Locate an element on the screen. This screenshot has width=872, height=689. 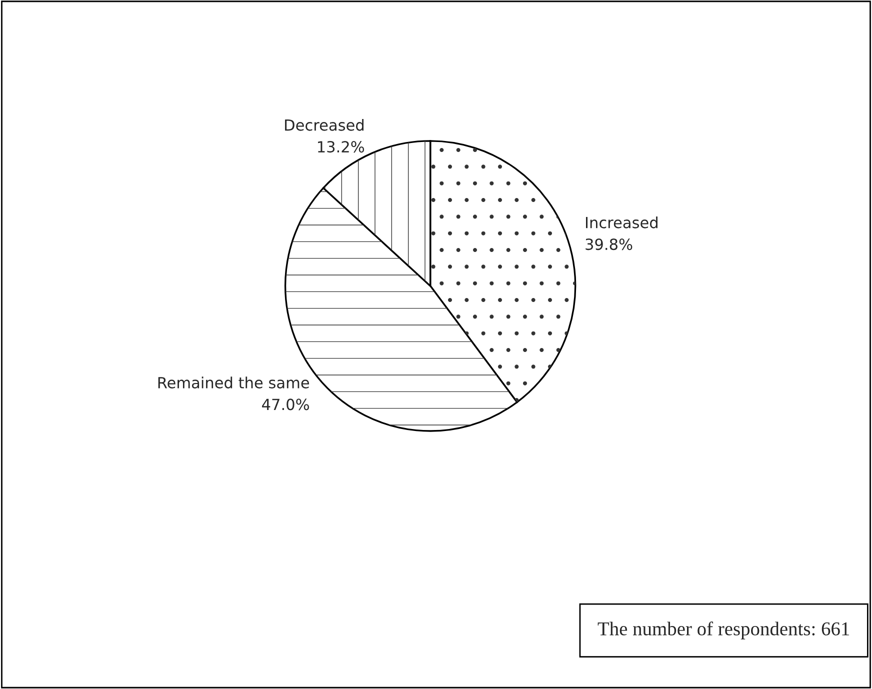
text: The number of respondents: 661 is located at coordinates (724, 631).